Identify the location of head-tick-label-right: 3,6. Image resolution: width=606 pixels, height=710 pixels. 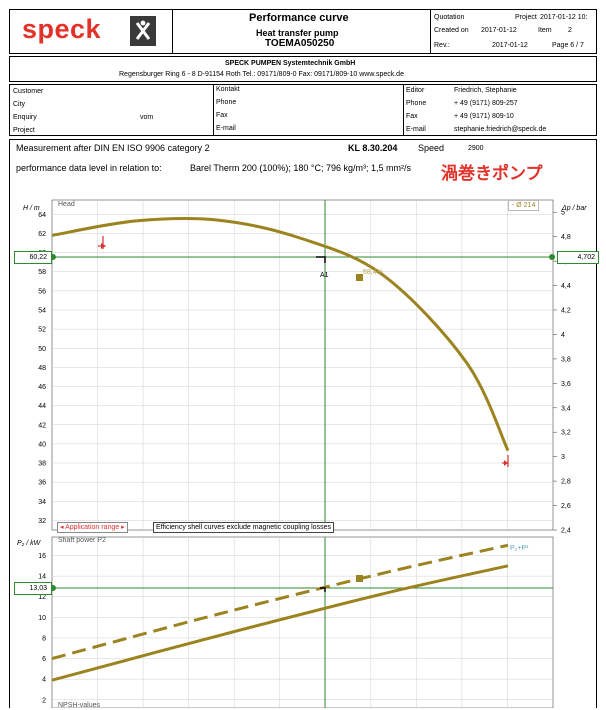
(566, 384).